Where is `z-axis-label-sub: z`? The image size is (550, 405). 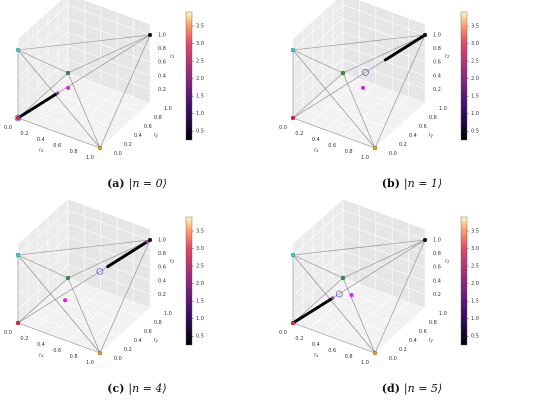
z-axis-label-sub: z is located at coordinates (448, 56).